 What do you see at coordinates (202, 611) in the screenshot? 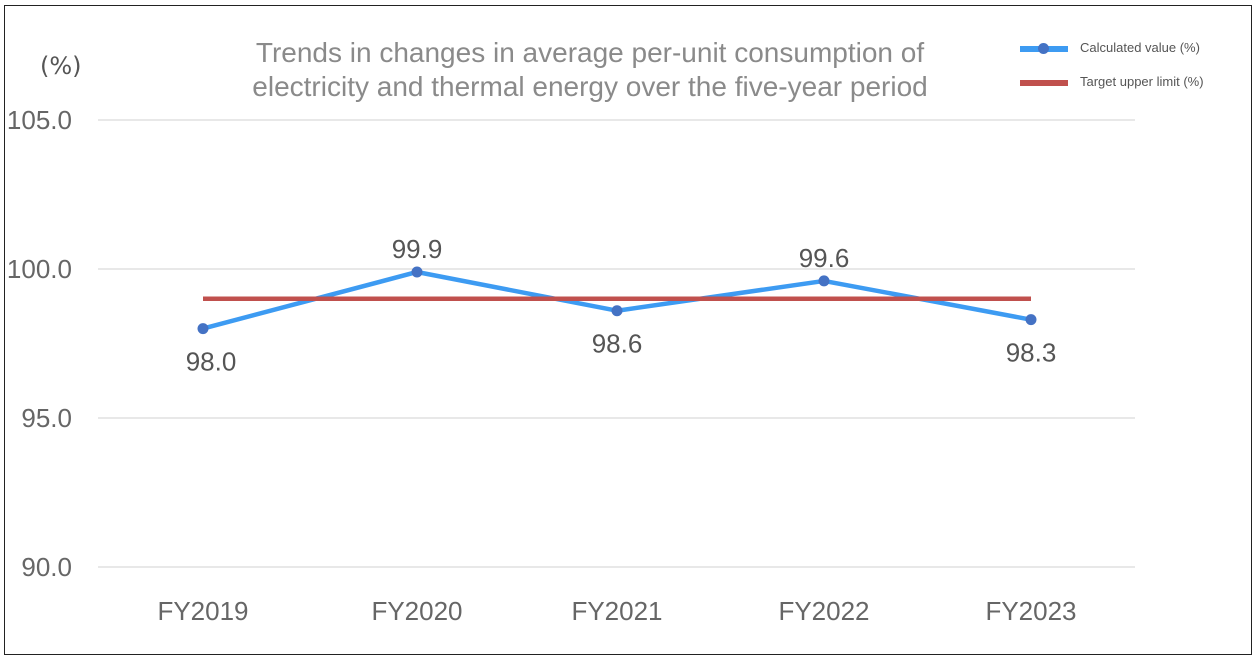
I see `x-tick-label-0: FY2019` at bounding box center [202, 611].